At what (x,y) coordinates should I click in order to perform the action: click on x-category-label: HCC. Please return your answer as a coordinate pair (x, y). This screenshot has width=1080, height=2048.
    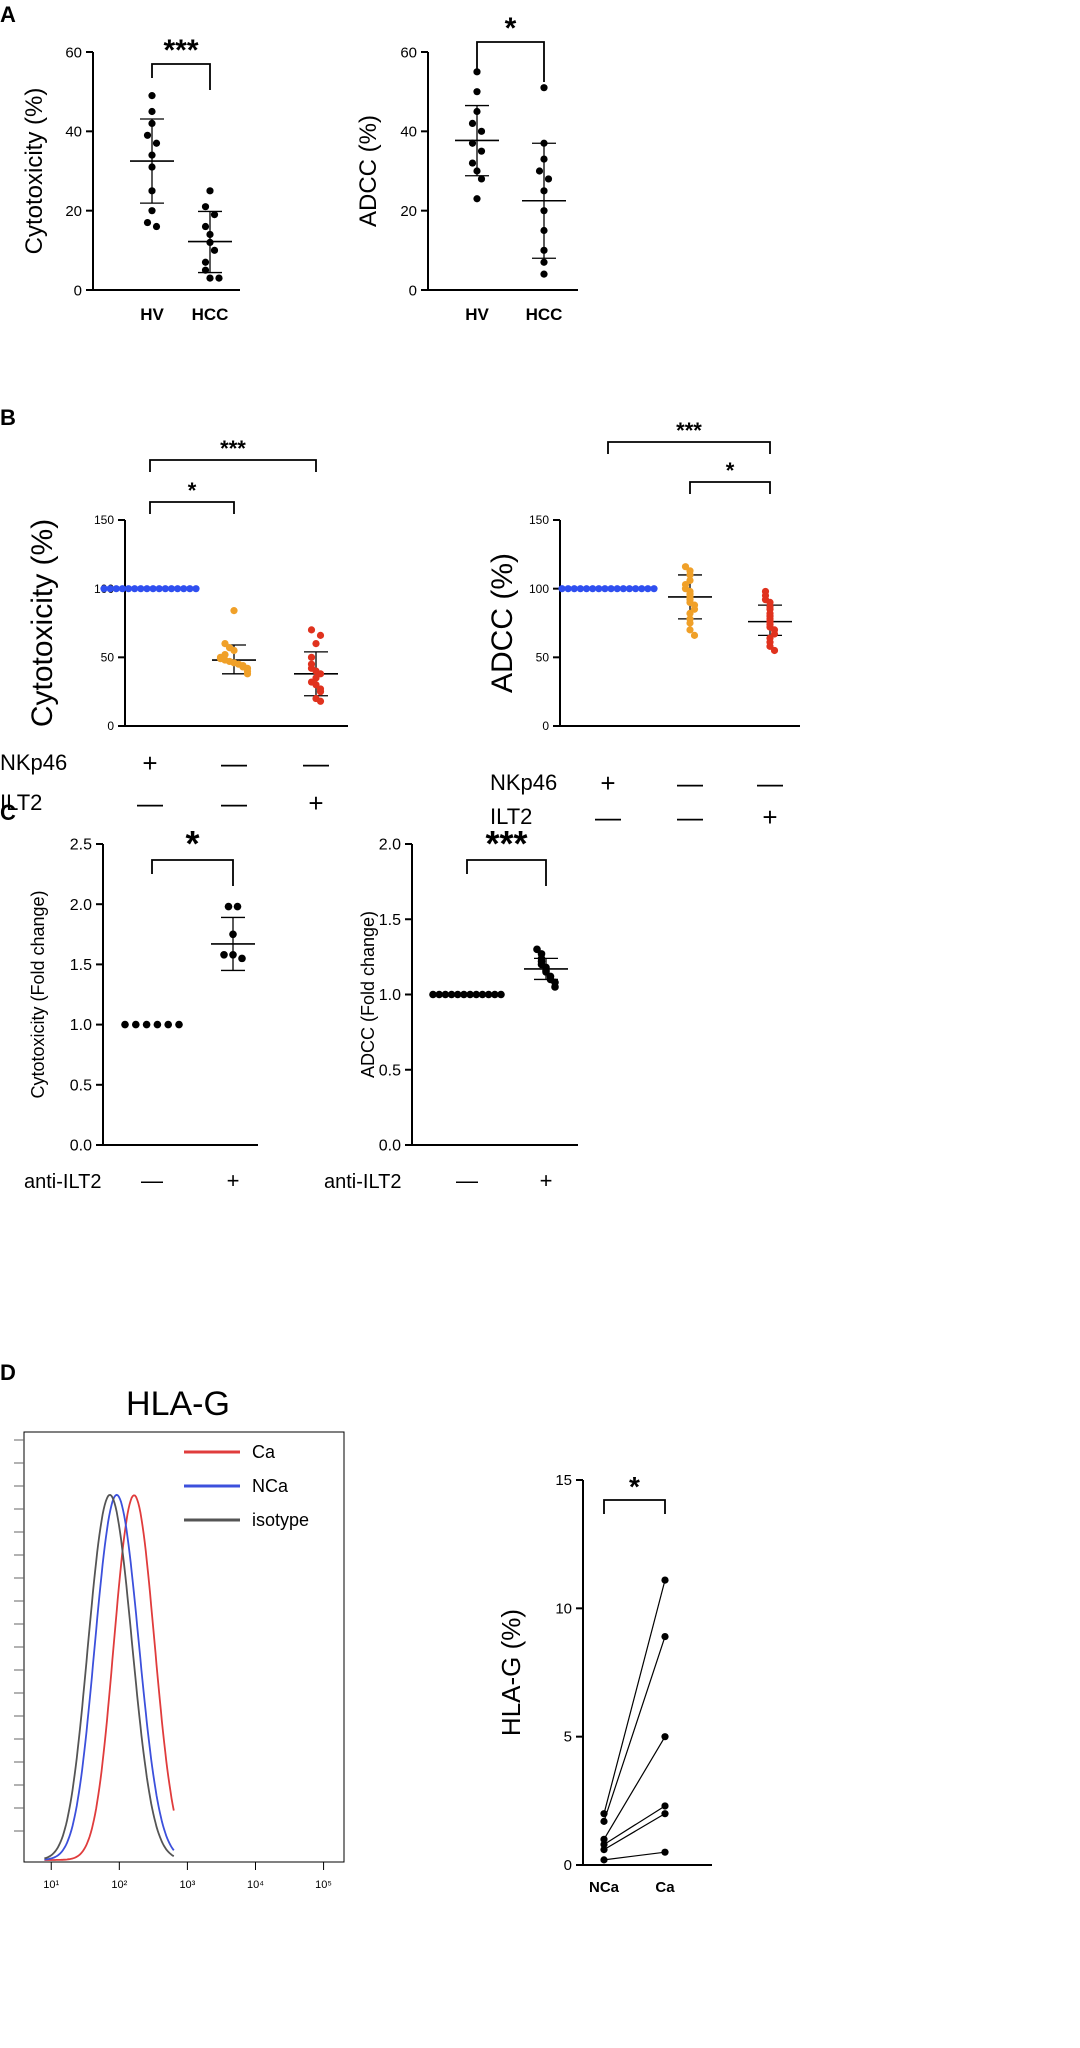
    Looking at the image, I should click on (210, 314).